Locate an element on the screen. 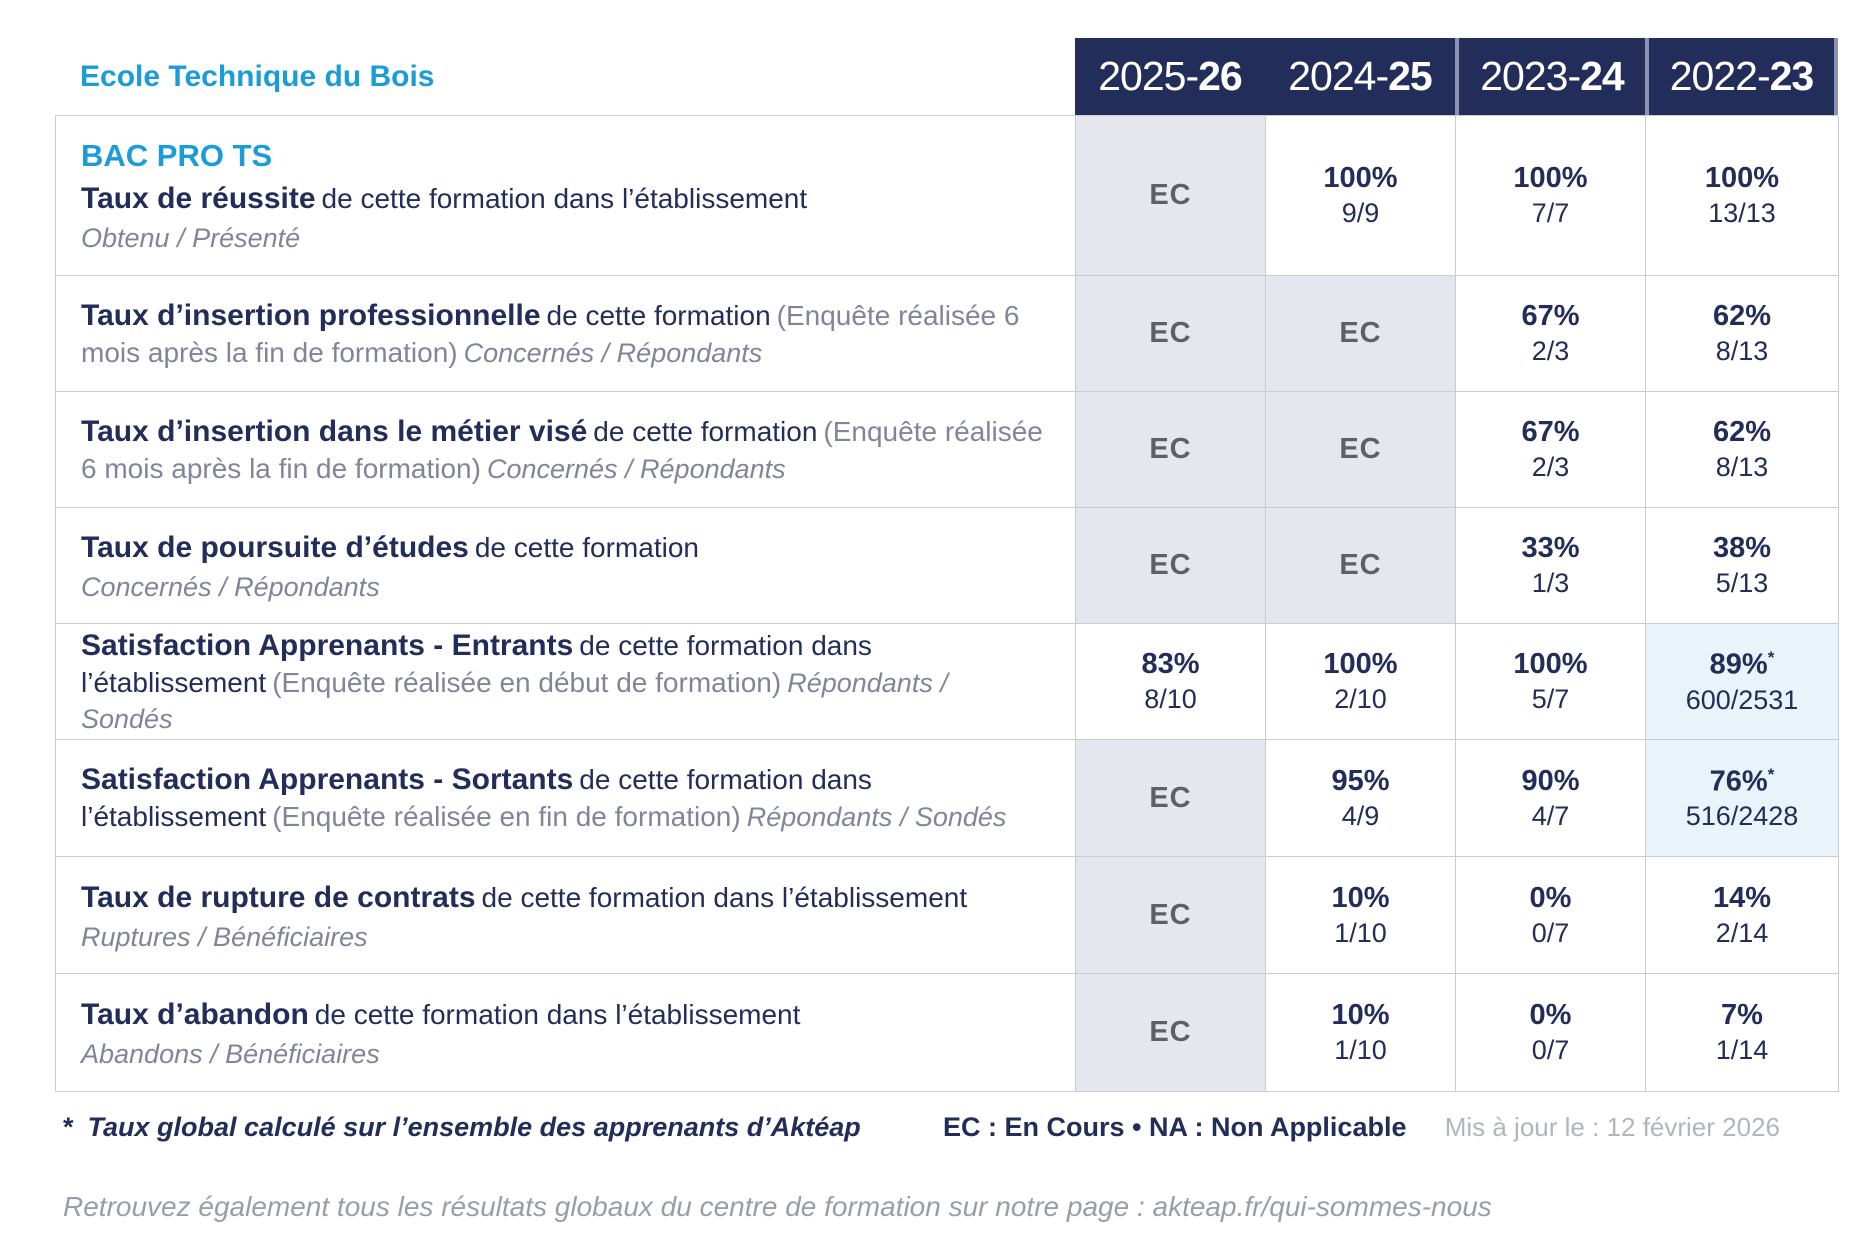 Image resolution: width=1875 pixels, height=1250 pixels. percent-text: 14% is located at coordinates (1742, 897).